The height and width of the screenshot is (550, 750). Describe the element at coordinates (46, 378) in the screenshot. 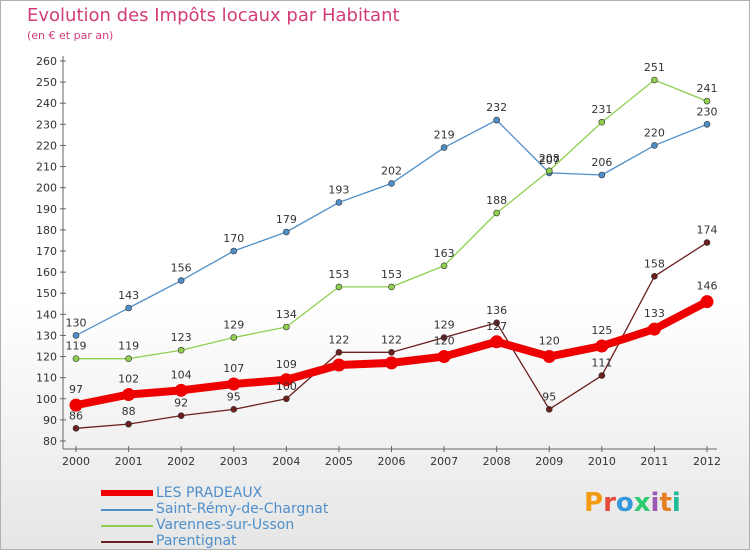

I see `y-tick-label: 110` at that location.